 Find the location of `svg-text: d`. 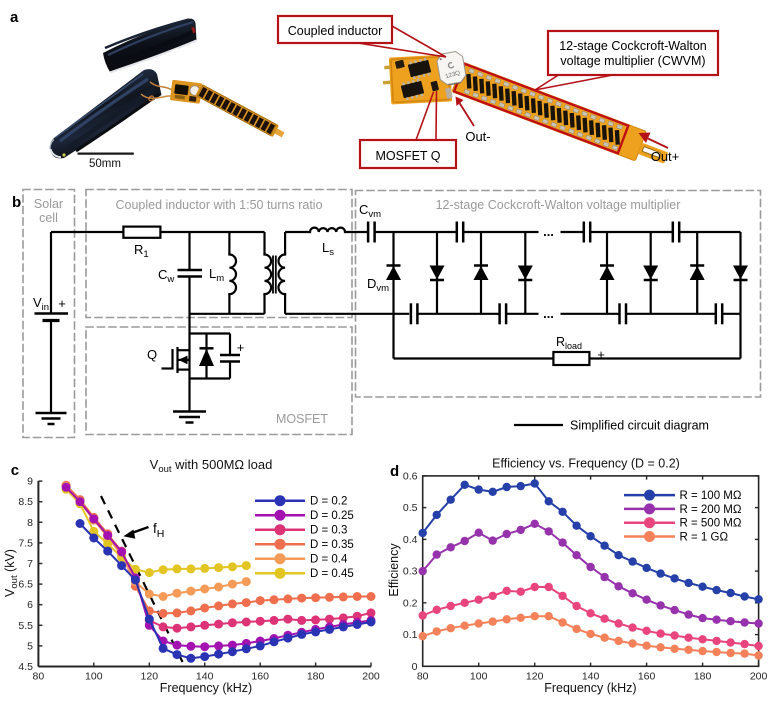

svg-text: d is located at coordinates (394, 471).